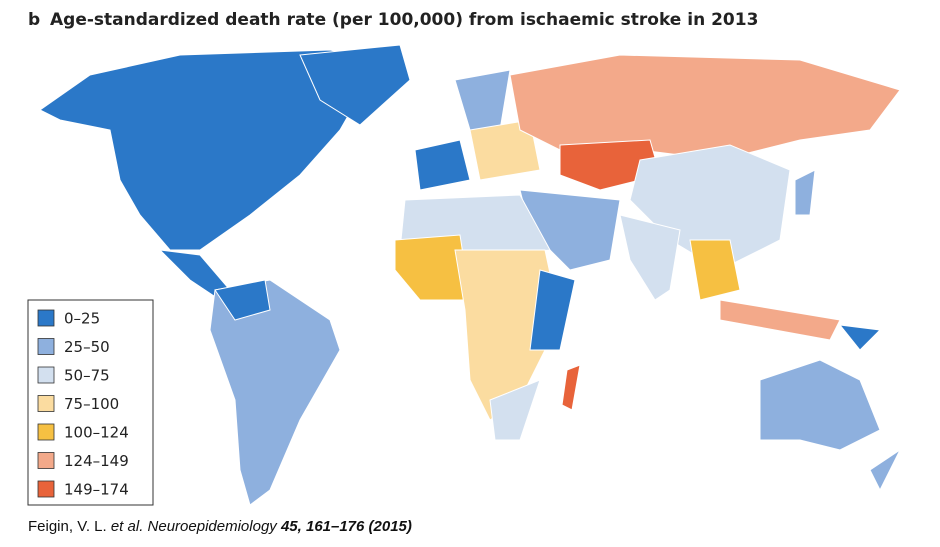 This screenshot has width=940, height=547. I want to click on india, so click(650, 257).